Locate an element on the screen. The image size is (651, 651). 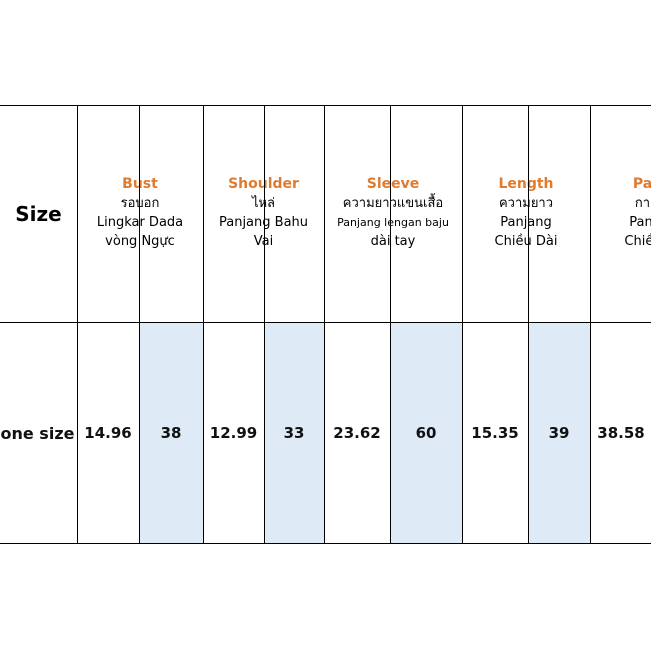
value: 39 is located at coordinates (559, 433).